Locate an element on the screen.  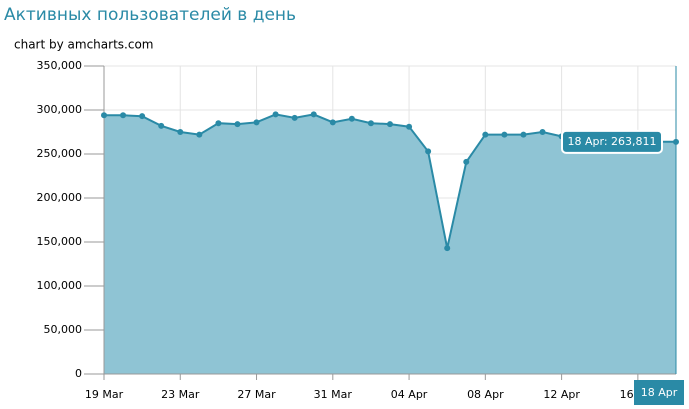
x-tick-label: 23 Mar is located at coordinates (180, 394).